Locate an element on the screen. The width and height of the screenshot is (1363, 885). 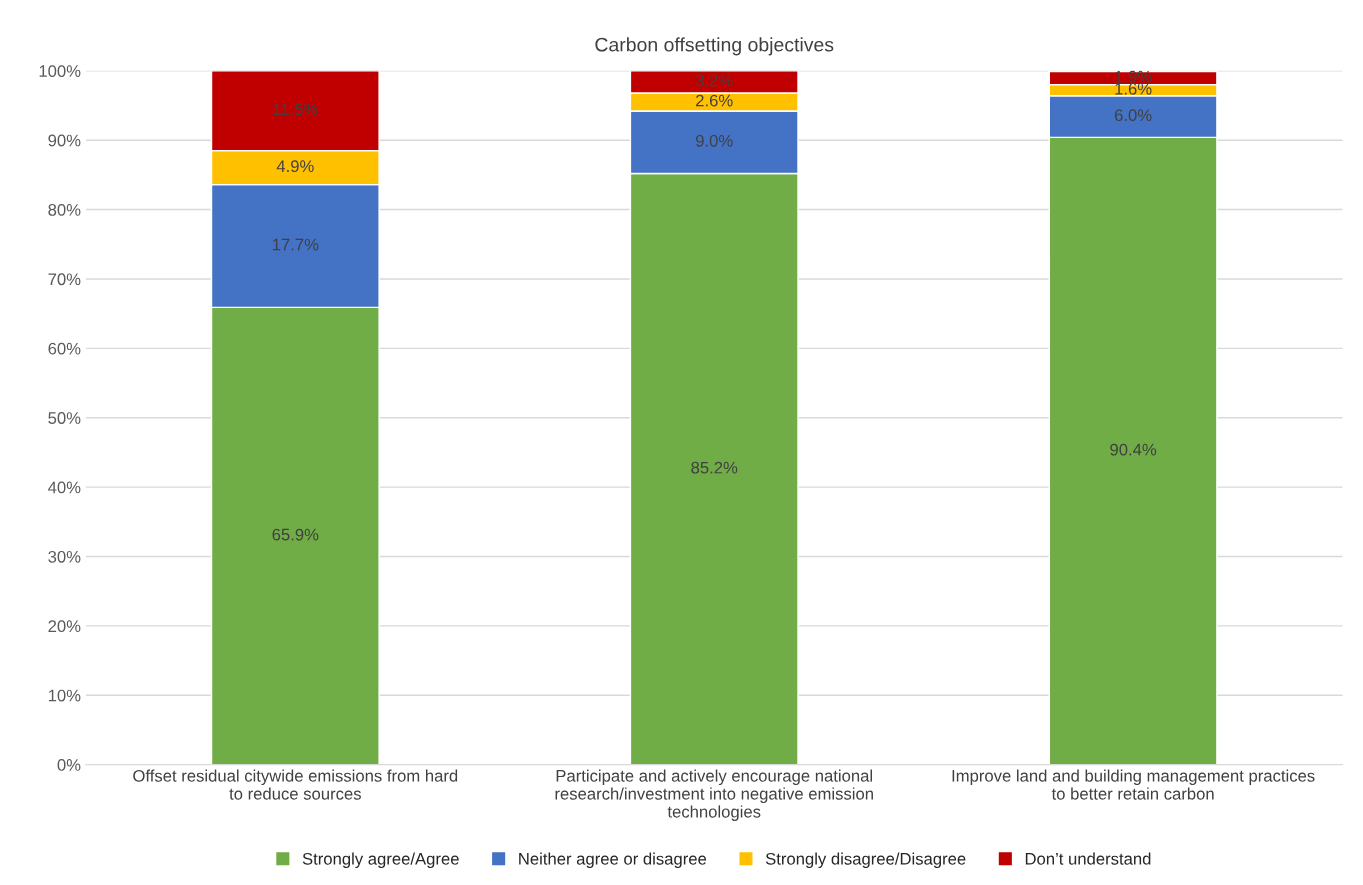
data-label: 2.6% is located at coordinates (714, 100).